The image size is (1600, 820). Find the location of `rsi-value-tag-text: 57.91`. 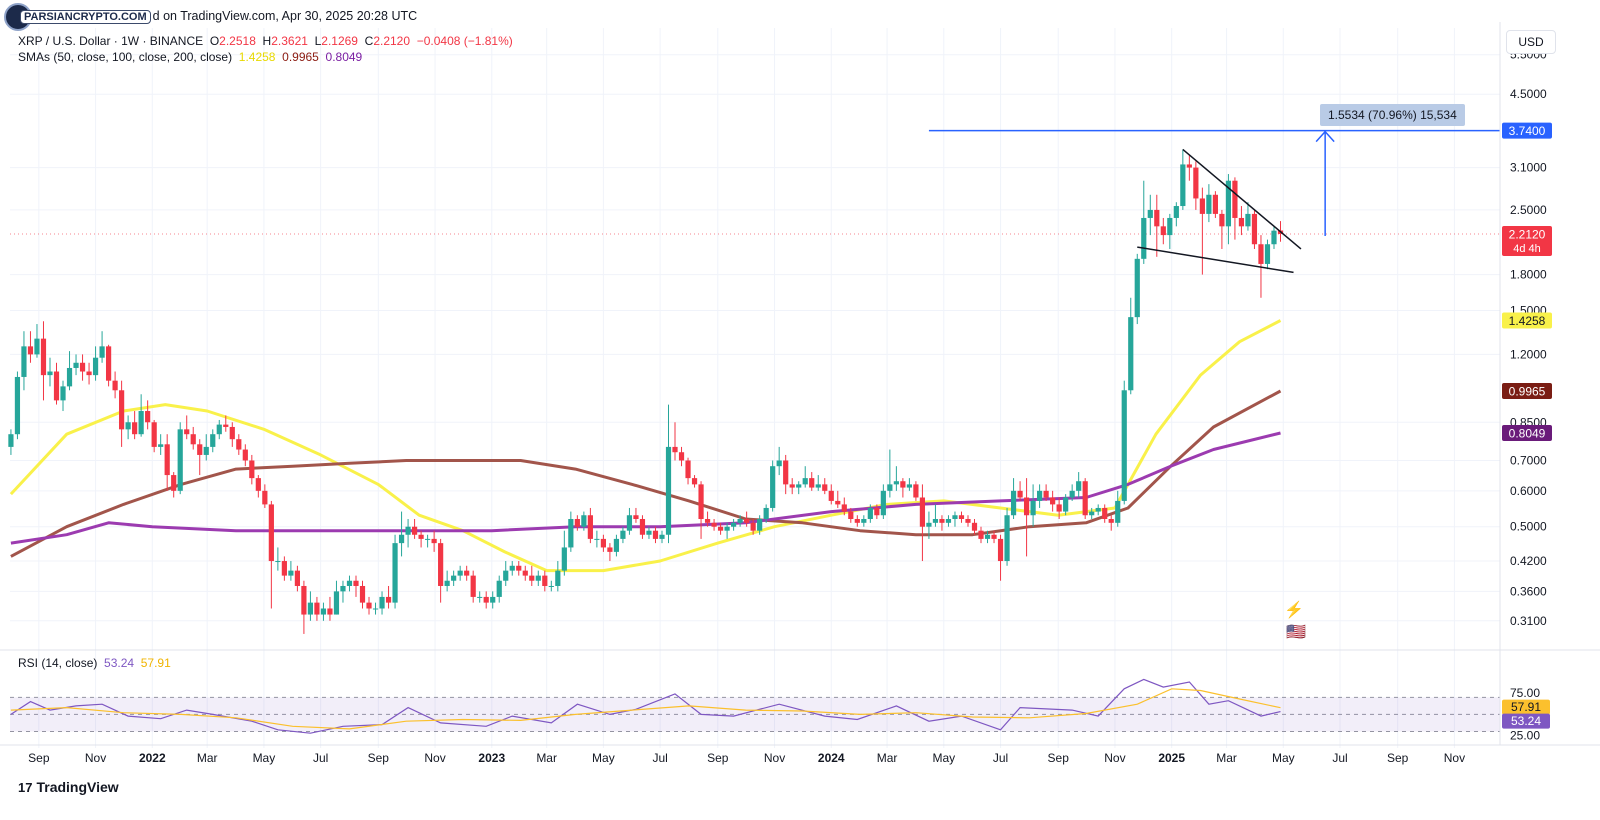

rsi-value-tag-text: 57.91 is located at coordinates (1526, 707).